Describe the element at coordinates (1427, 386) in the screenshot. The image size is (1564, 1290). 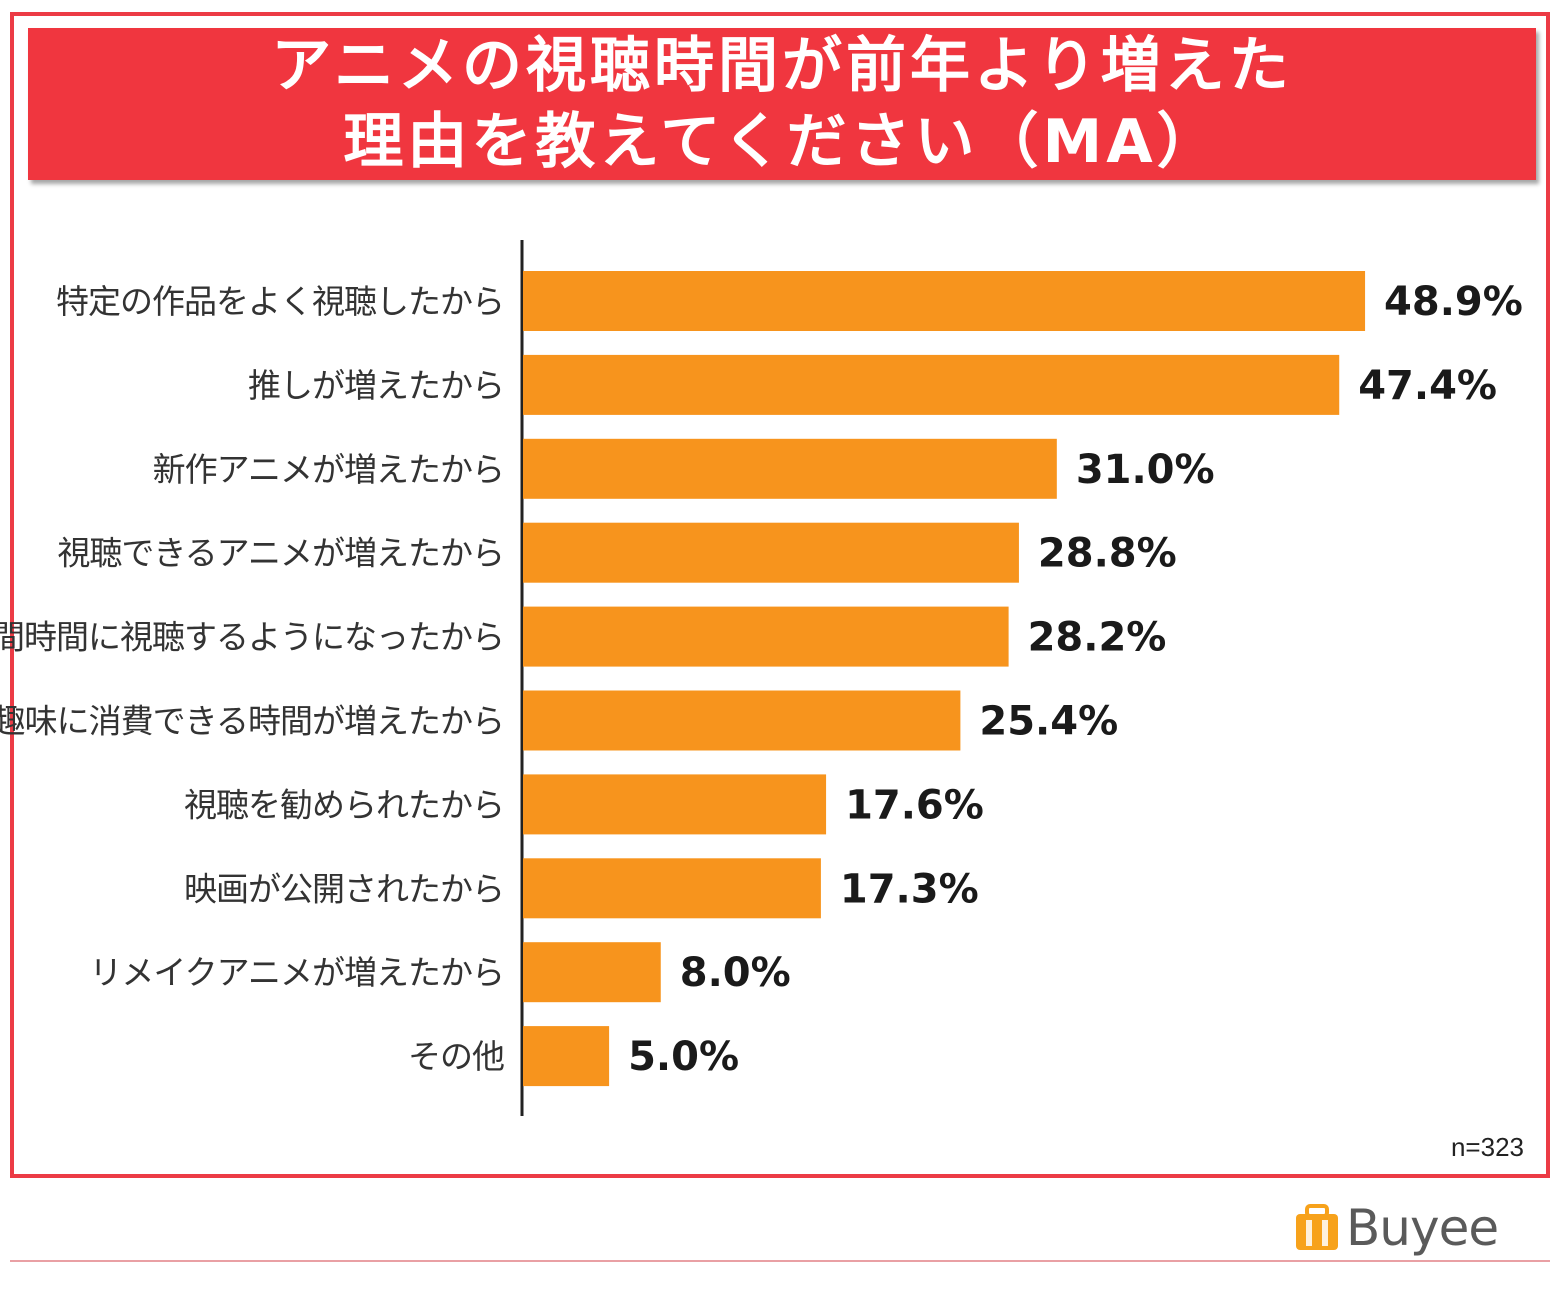
I see `value-label-2: 47.4%` at that location.